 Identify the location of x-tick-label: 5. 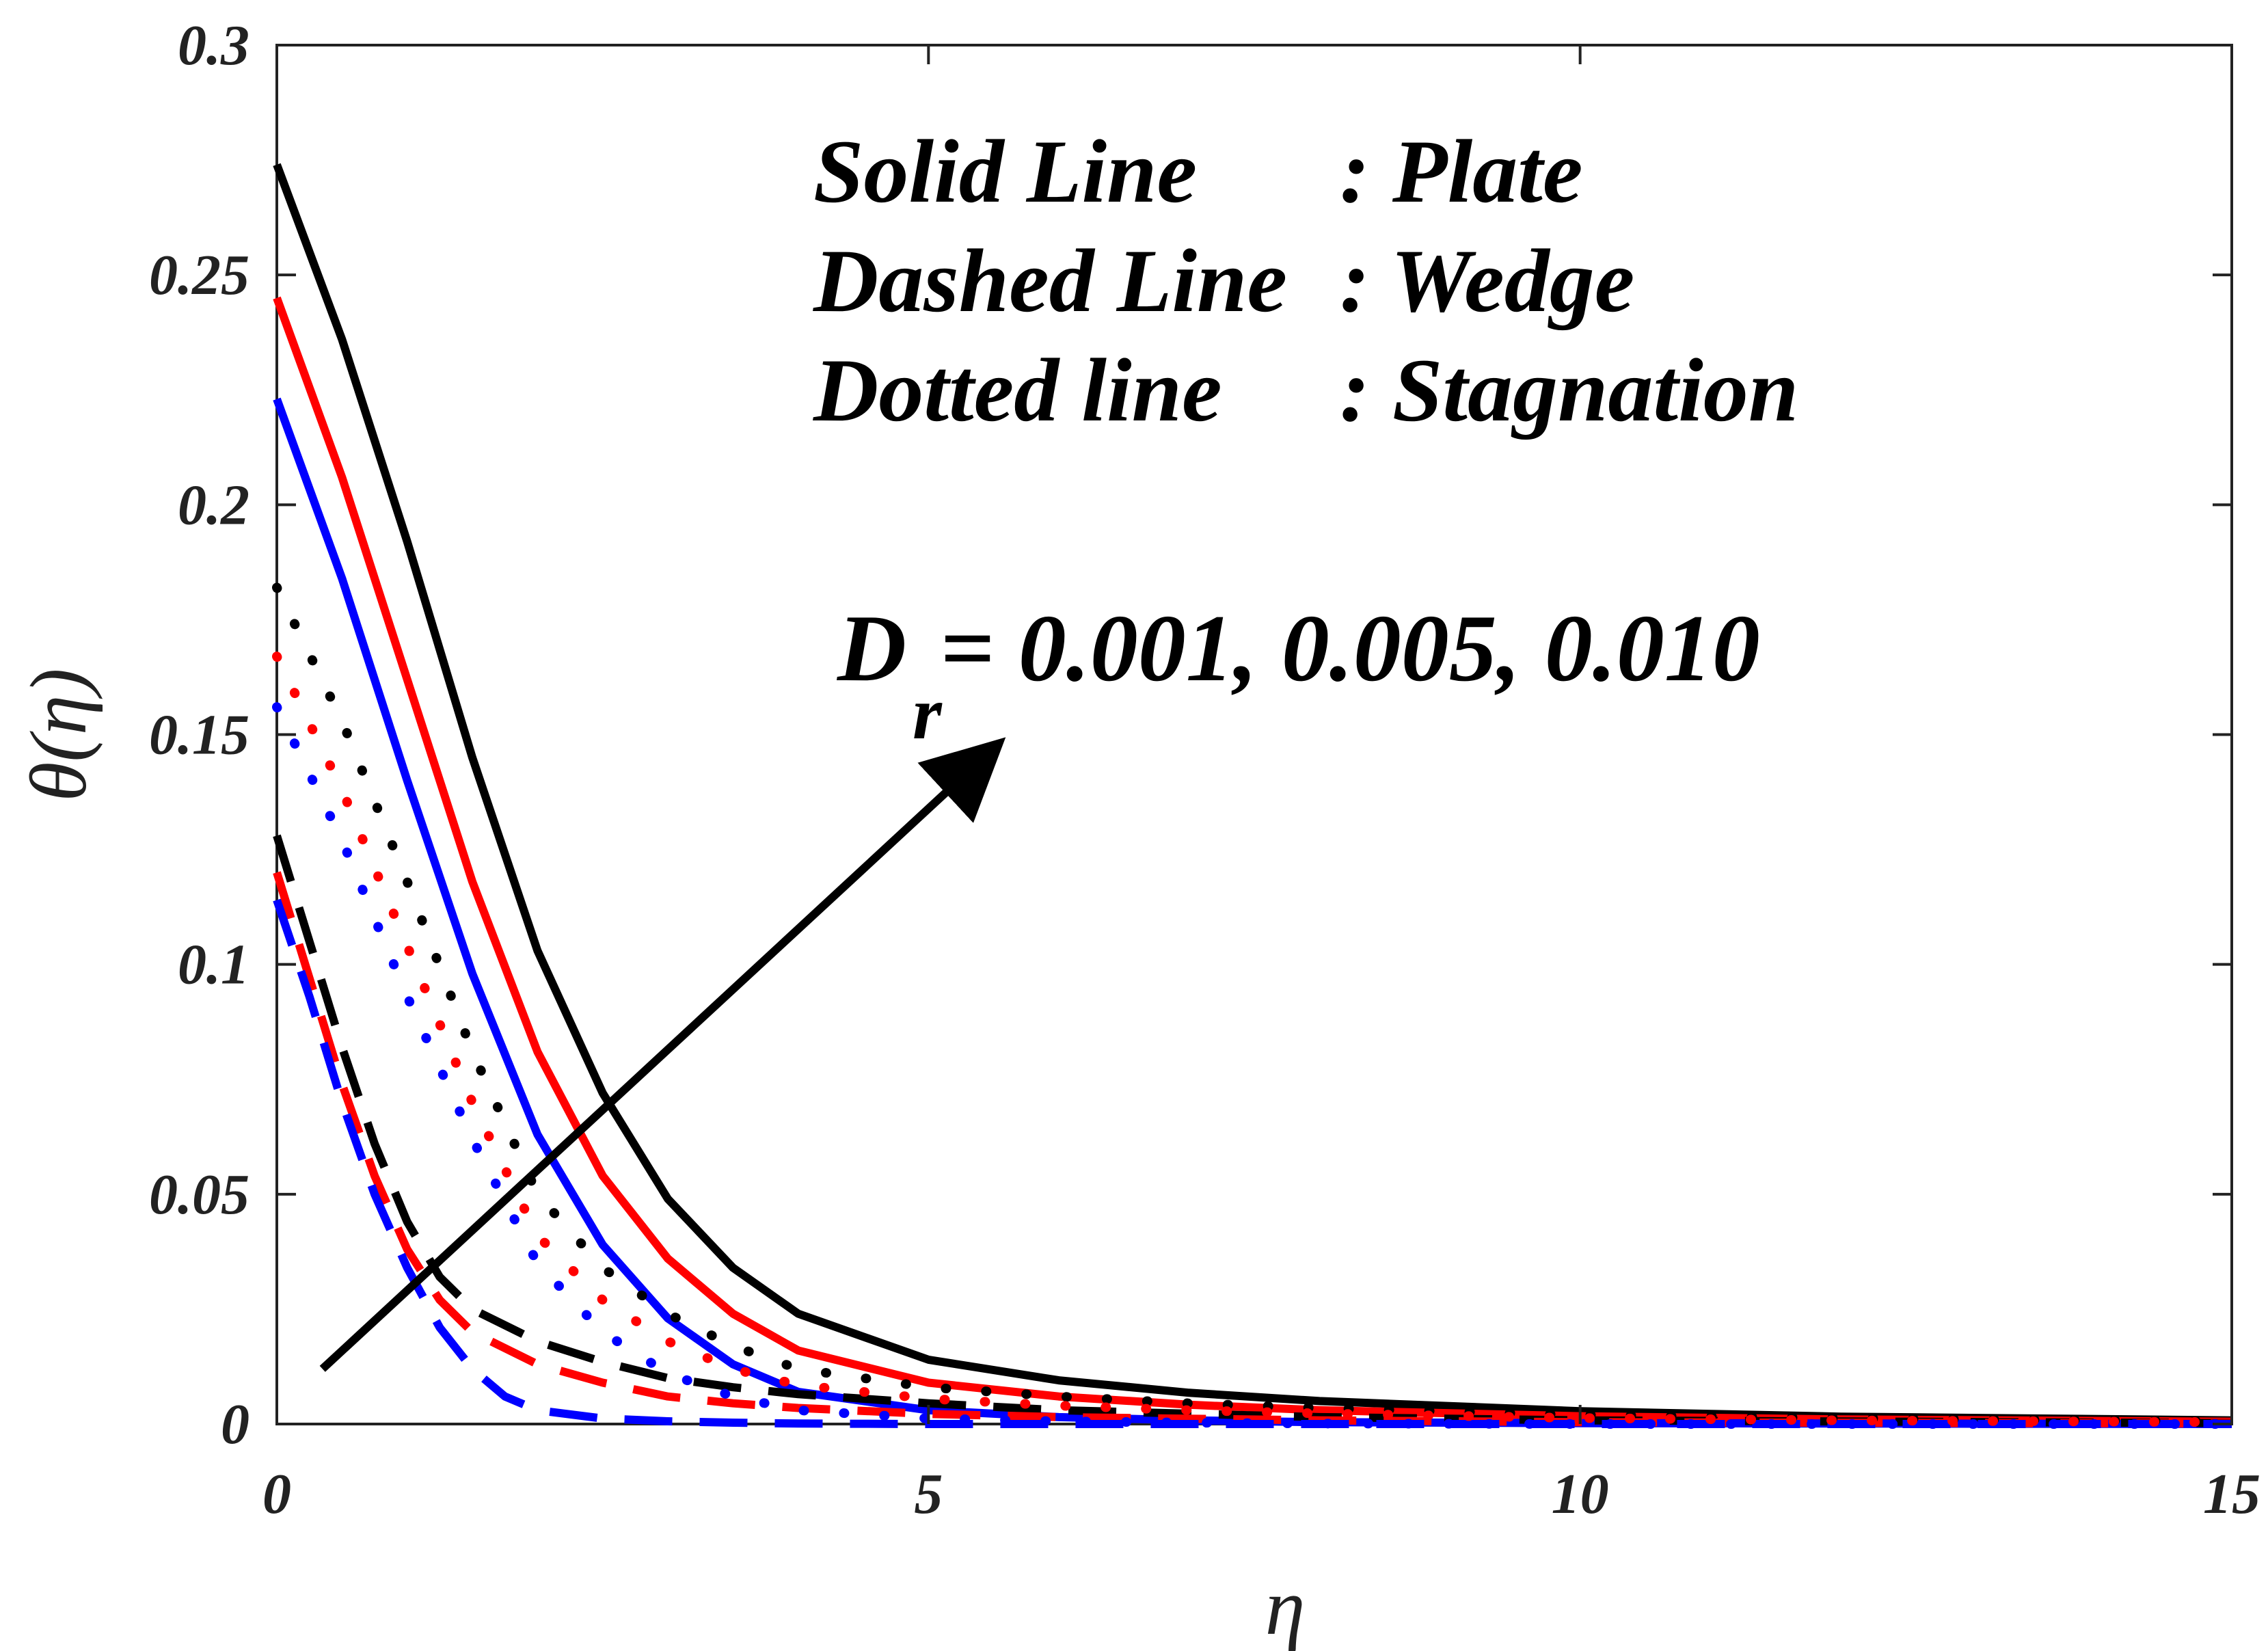
(928, 1494).